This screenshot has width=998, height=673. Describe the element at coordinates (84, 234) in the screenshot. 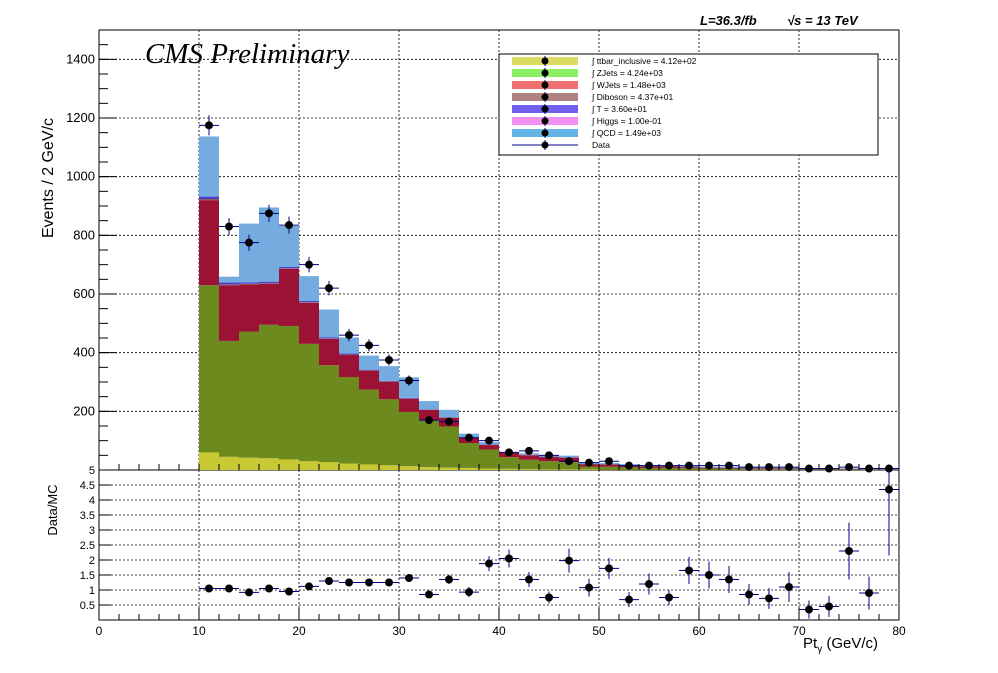

I see `y-tick-label: 800` at that location.